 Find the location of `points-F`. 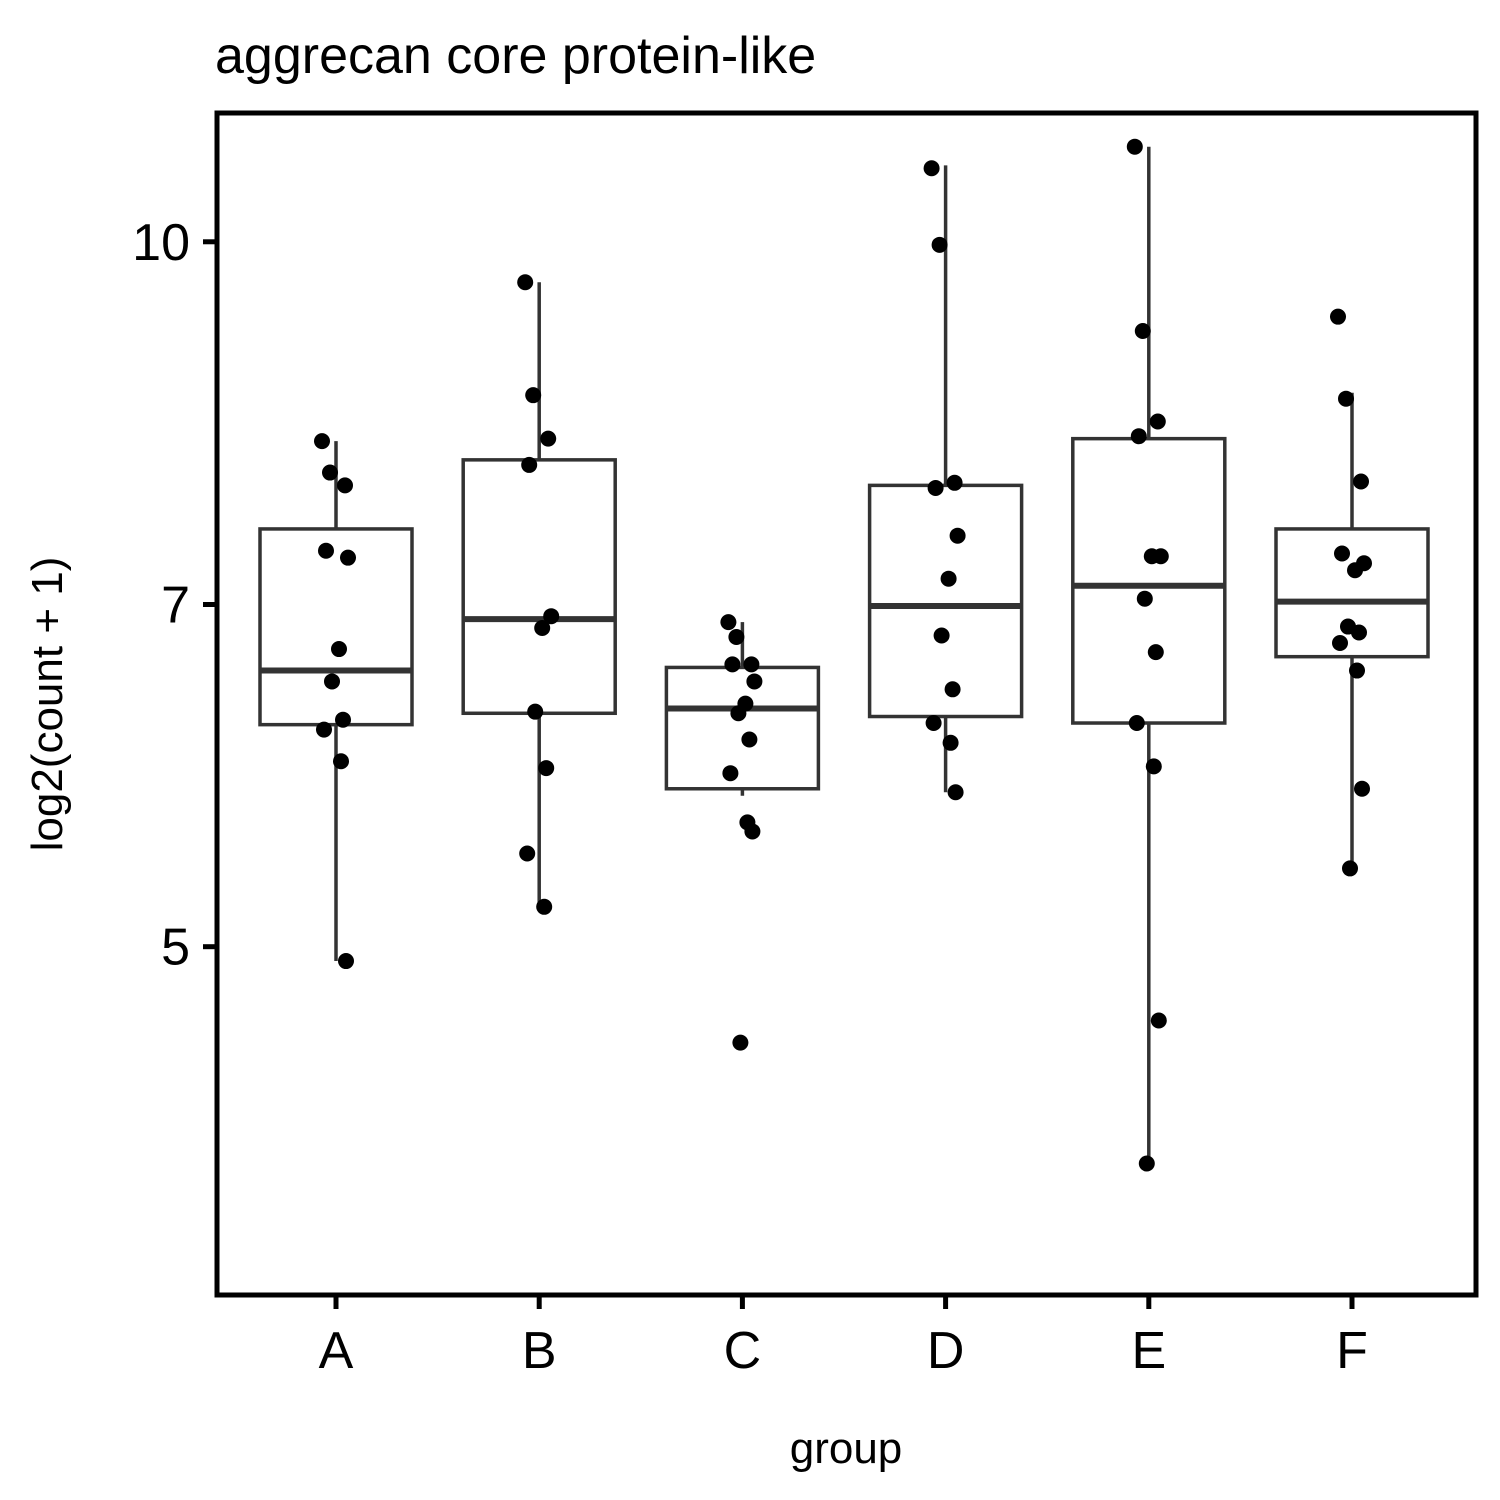

points-F is located at coordinates (1351, 592).